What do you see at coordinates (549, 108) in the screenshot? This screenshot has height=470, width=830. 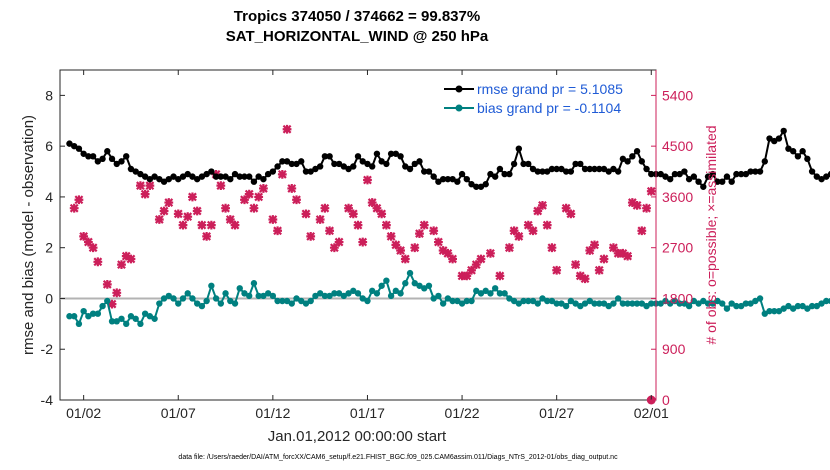 I see `legend-bias-label: bias grand pr = -0.1104` at bounding box center [549, 108].